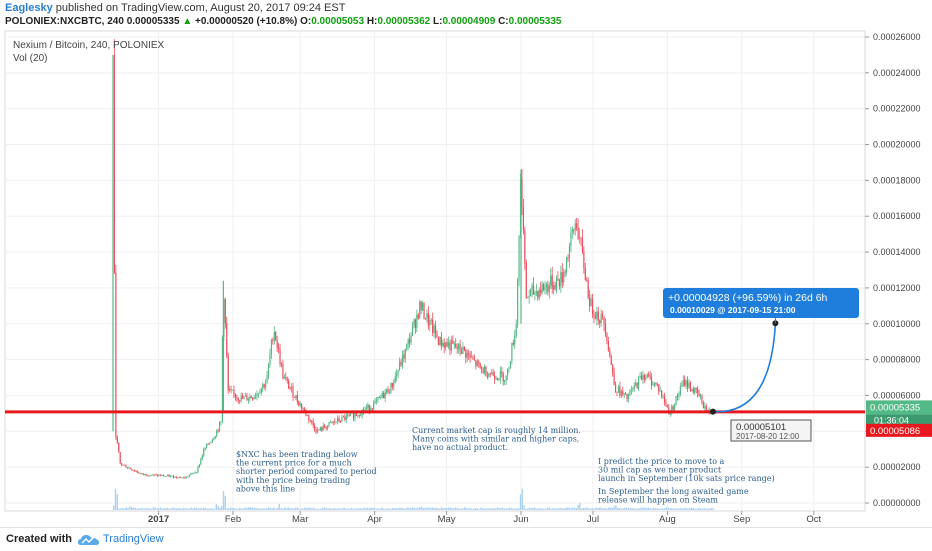 The image size is (932, 551). Describe the element at coordinates (897, 252) in the screenshot. I see `y-tick-label: 0.00014000` at that location.